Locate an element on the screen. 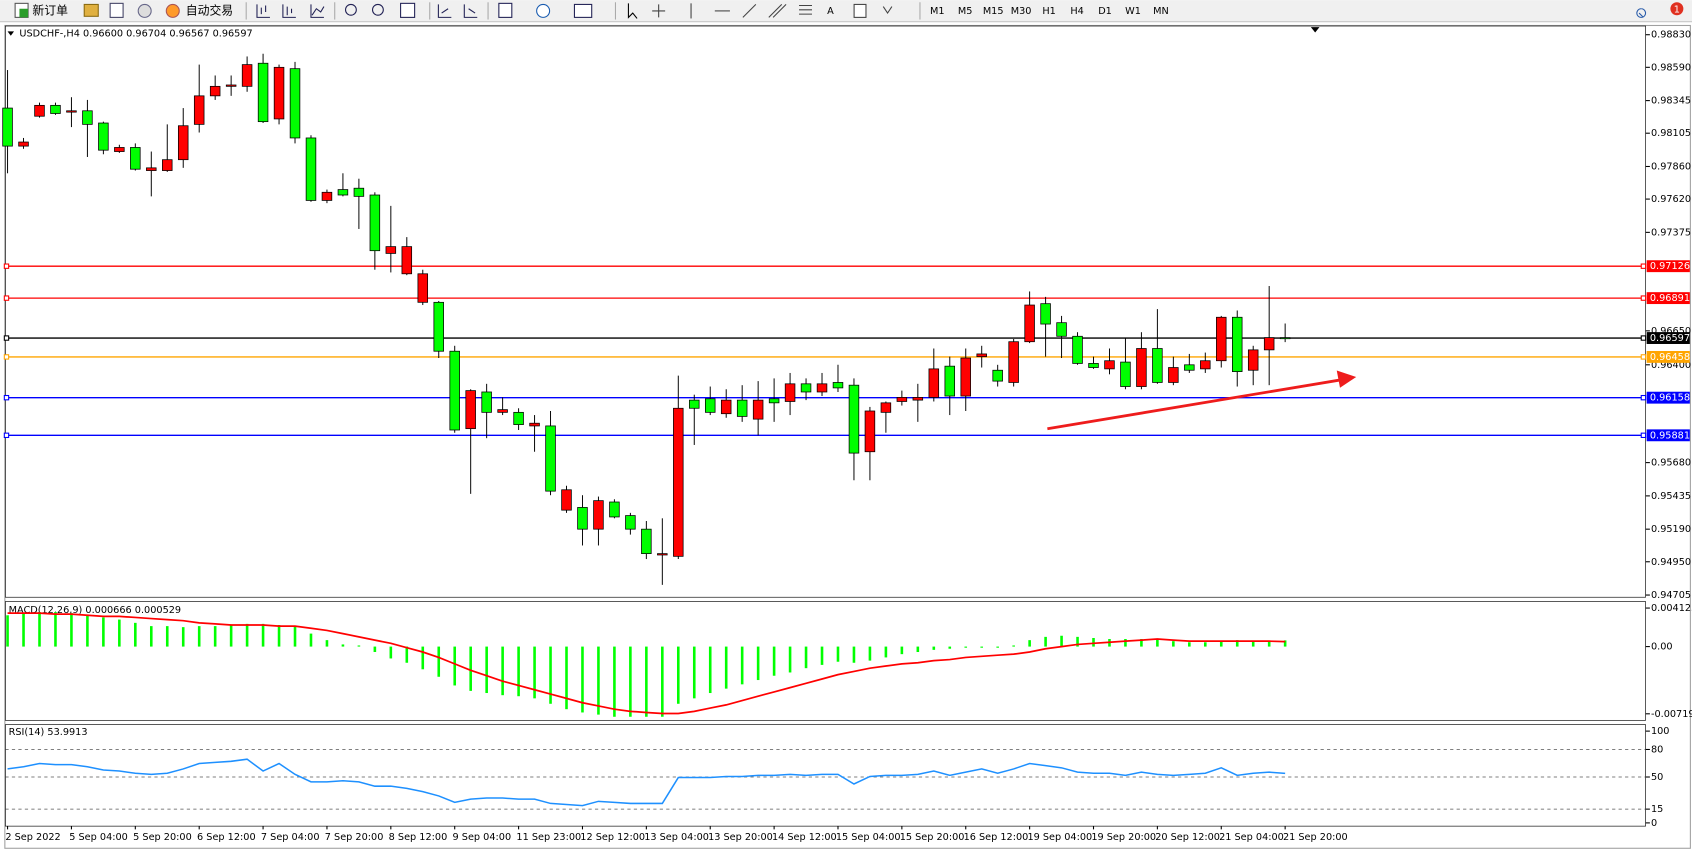  y-tick-label: 0.97375 is located at coordinates (1671, 232).